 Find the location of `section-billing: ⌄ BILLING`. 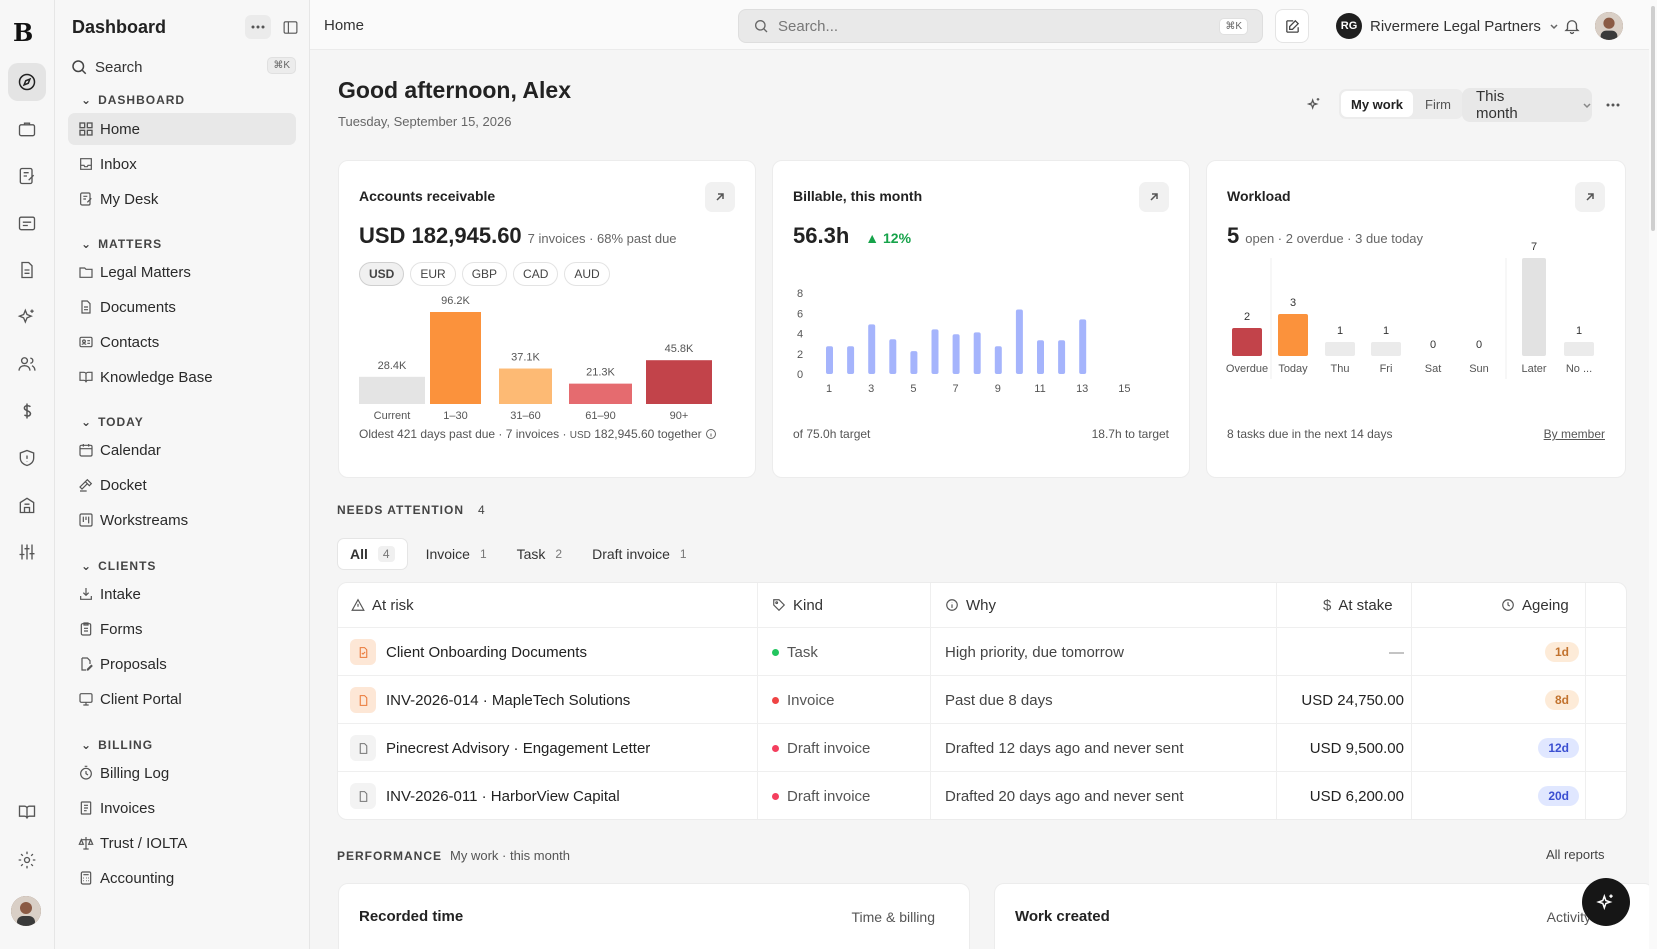

section-billing: ⌄ BILLING is located at coordinates (117, 745).